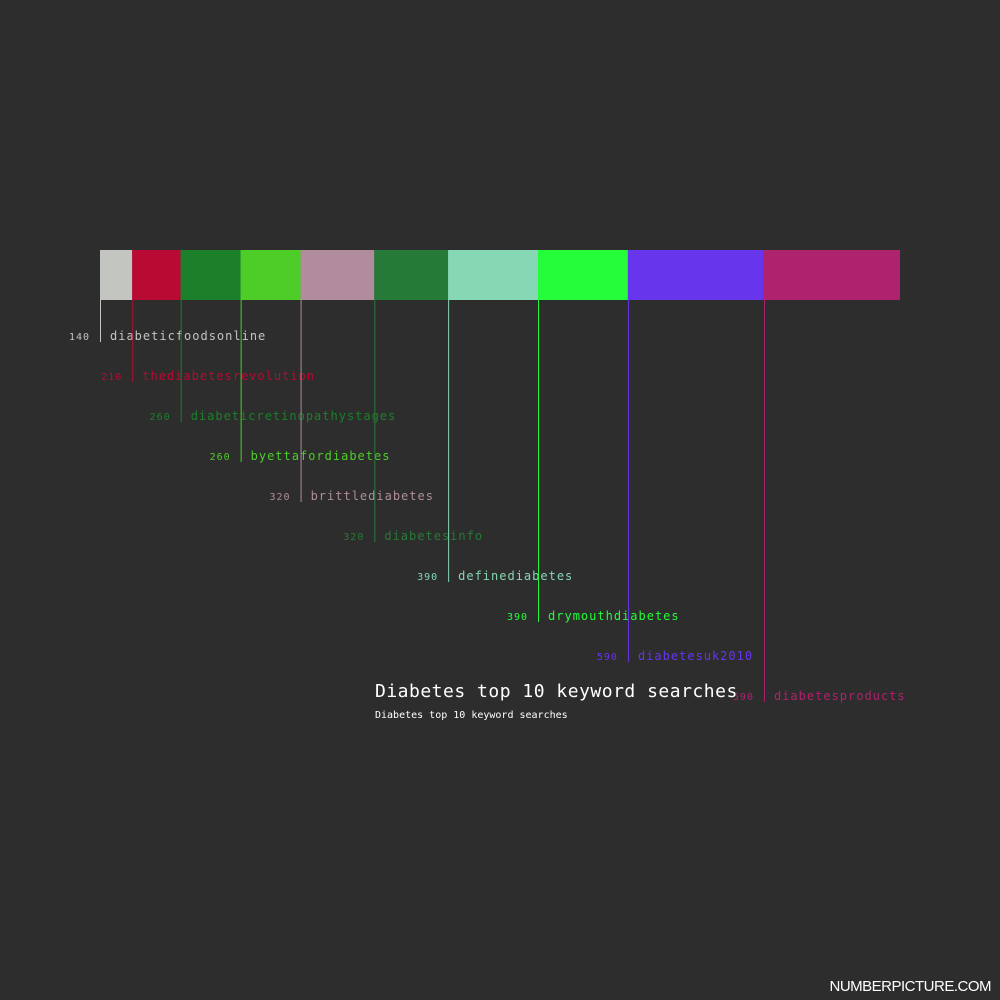 The height and width of the screenshot is (1000, 1000). What do you see at coordinates (433, 536) in the screenshot?
I see `category-label-5: diabetesinfo` at bounding box center [433, 536].